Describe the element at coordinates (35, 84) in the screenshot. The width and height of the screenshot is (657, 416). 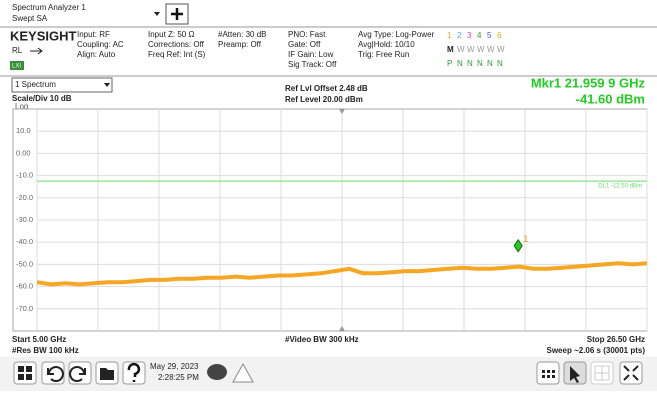
I see `view-name: 1 Spectrum` at that location.